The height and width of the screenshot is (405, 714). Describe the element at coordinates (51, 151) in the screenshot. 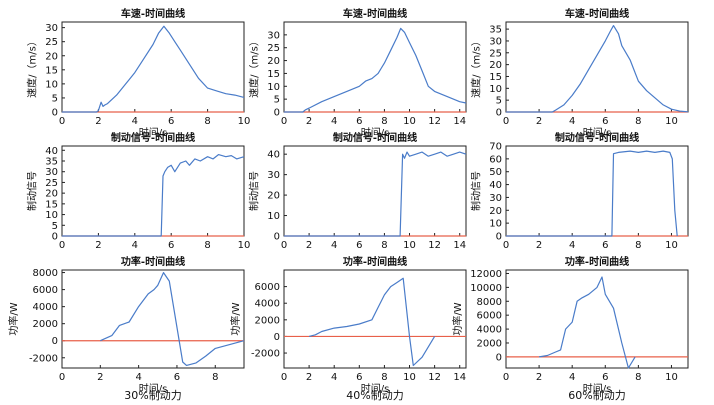

I see `y-tick-label: 40` at that location.